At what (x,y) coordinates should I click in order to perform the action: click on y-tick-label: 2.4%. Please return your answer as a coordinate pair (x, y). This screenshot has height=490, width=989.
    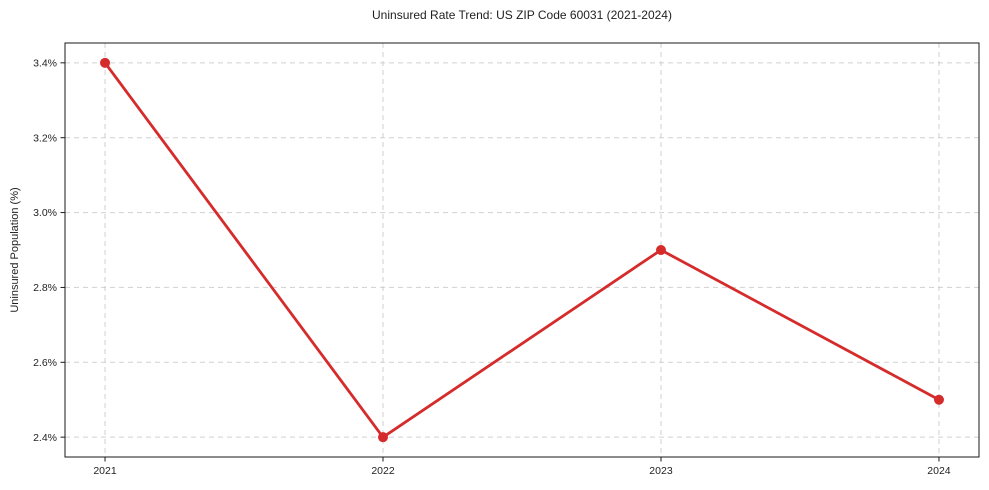
    Looking at the image, I should click on (45, 438).